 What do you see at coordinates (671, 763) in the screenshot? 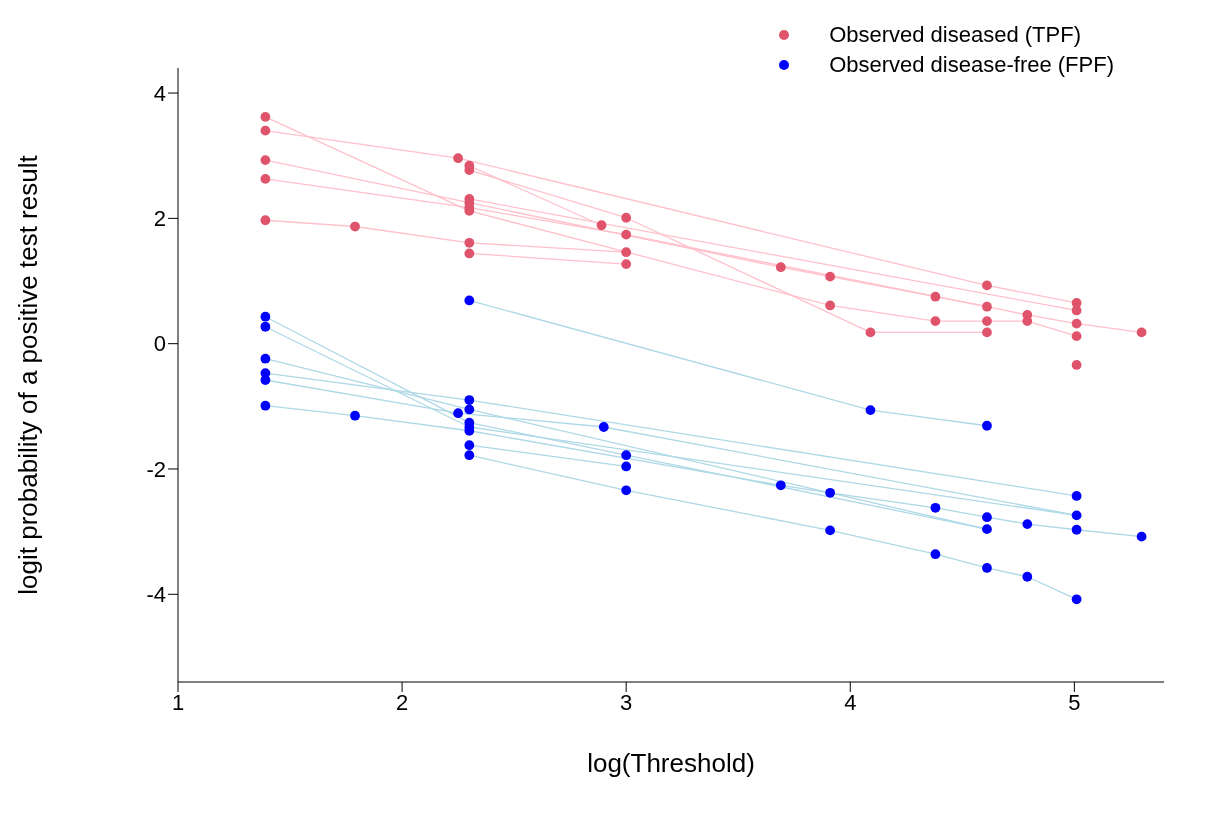
I see `x-axis-title: log(Threshold)` at bounding box center [671, 763].